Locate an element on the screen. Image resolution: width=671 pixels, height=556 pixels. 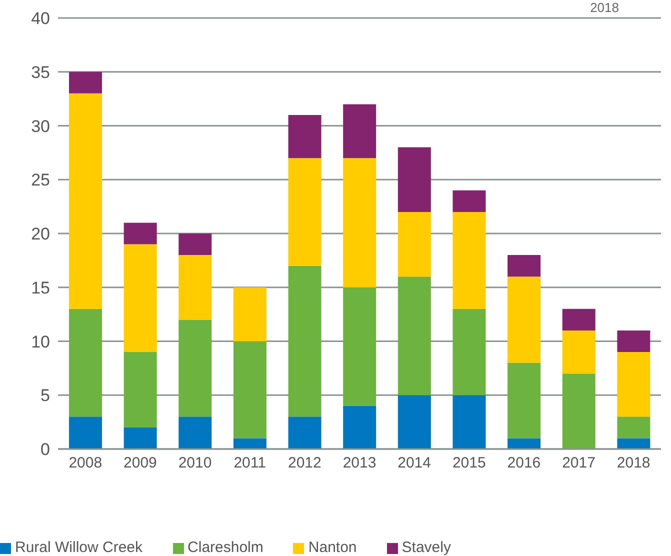
legend-label: Rural Willow Creek is located at coordinates (79, 547).